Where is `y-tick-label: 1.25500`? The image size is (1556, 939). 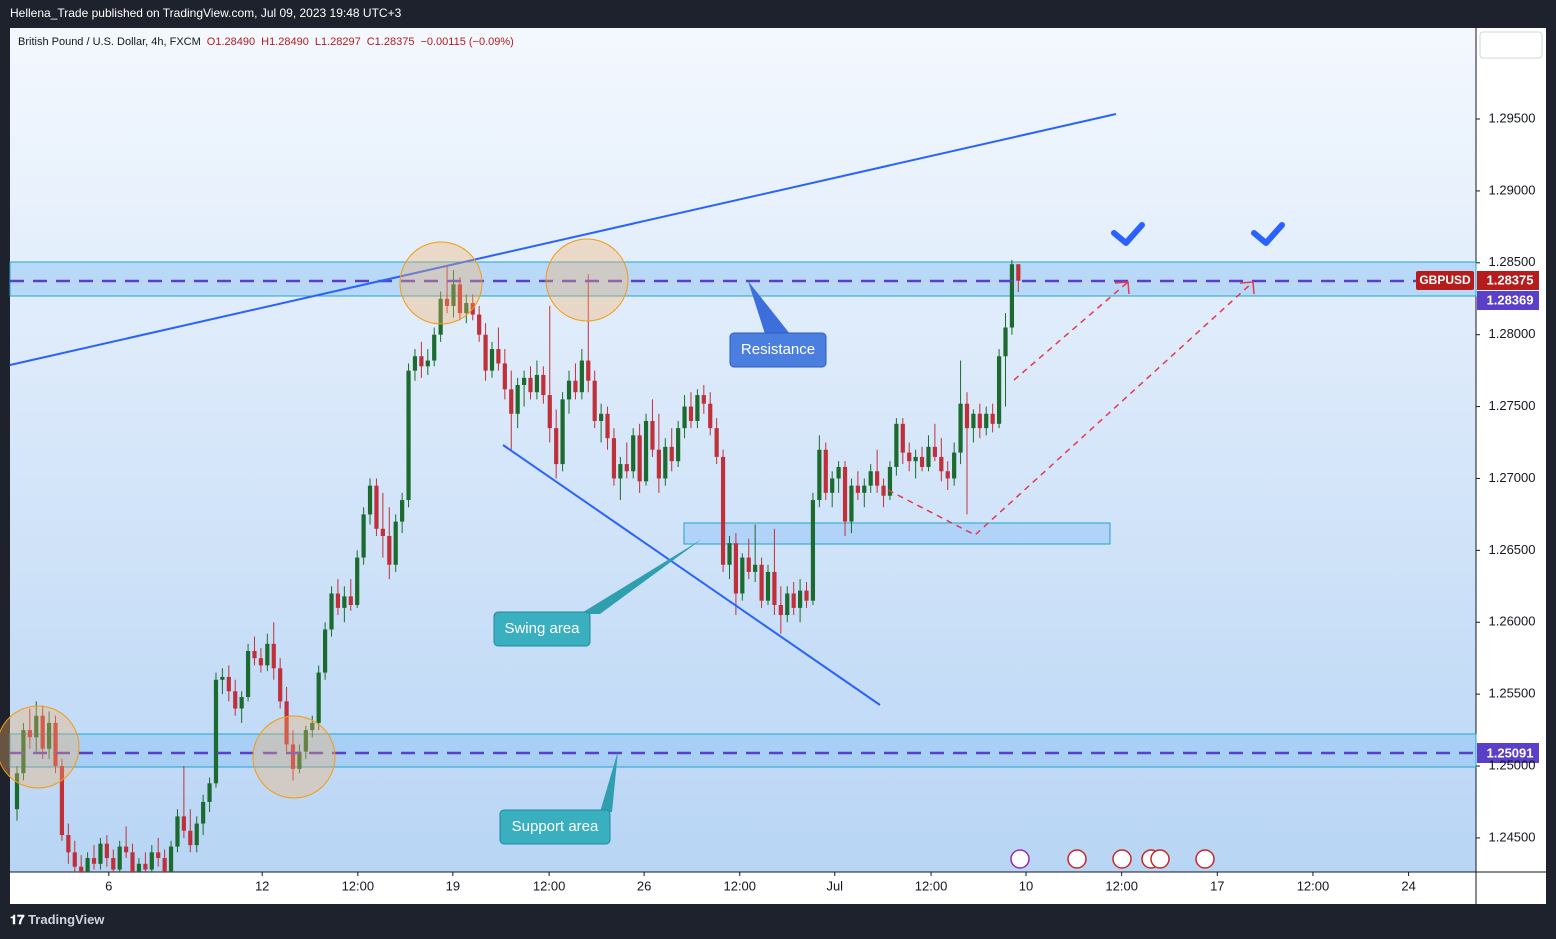
y-tick-label: 1.25500 is located at coordinates (1512, 693).